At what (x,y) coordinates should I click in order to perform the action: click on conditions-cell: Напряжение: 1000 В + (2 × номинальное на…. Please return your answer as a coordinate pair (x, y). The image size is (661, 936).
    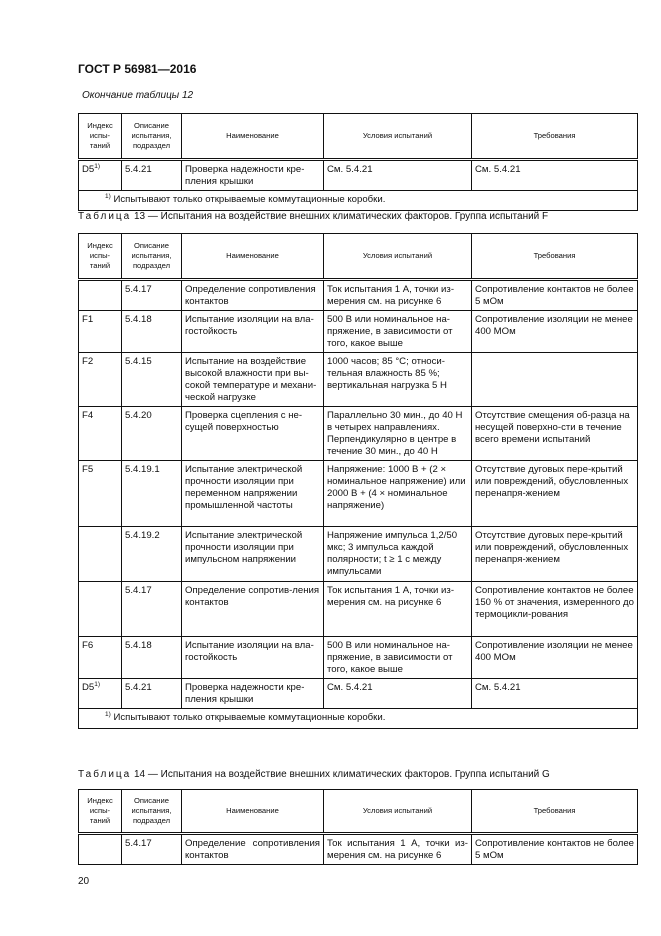
    Looking at the image, I should click on (397, 493).